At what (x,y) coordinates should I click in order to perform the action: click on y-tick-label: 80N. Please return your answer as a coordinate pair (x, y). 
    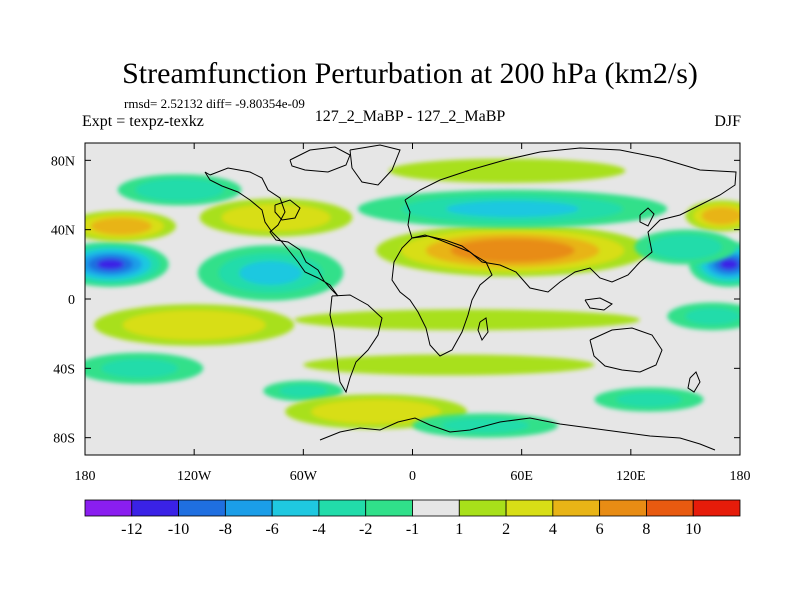
    Looking at the image, I should click on (63, 161).